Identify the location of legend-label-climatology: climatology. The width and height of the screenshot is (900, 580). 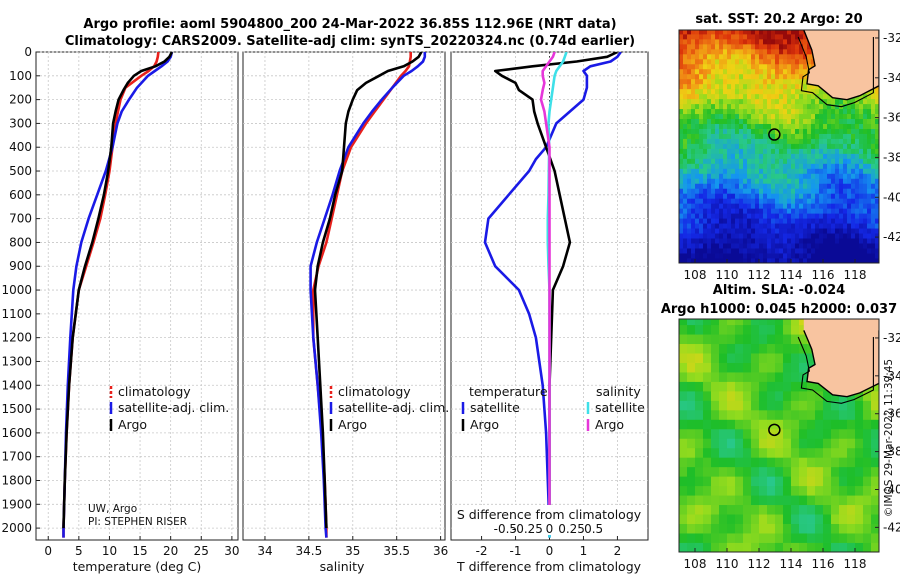
(154, 391).